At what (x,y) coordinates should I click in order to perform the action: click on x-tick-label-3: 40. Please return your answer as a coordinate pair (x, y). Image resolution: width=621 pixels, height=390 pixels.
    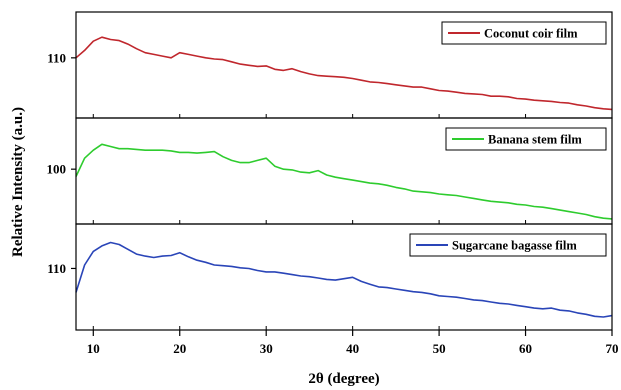
    Looking at the image, I should click on (352, 348).